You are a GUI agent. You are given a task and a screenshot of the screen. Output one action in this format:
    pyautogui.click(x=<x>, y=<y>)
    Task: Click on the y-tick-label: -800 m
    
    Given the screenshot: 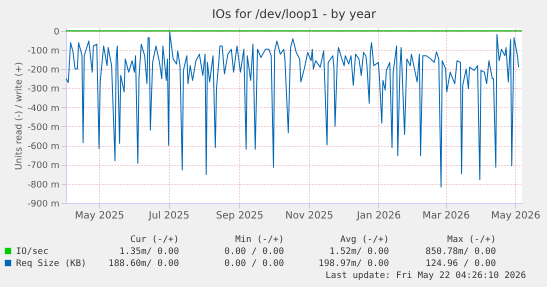 What is the action you would take?
    pyautogui.click(x=43, y=185)
    